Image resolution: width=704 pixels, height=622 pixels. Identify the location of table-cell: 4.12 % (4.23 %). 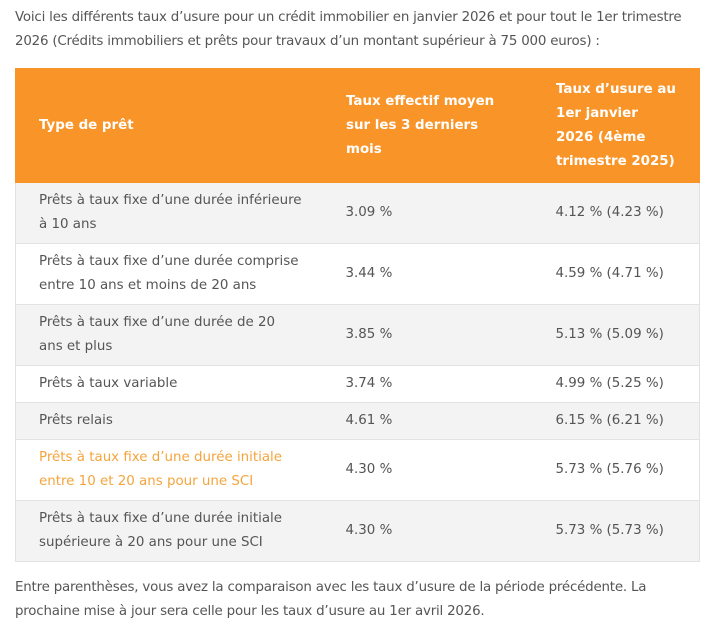
(616, 213).